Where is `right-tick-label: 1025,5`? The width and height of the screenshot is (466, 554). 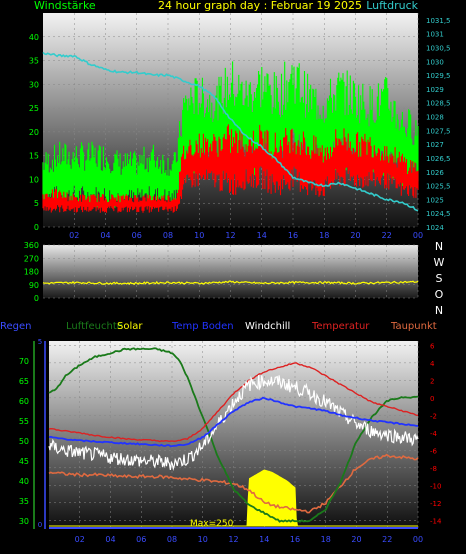
right-tick-label: 1025,5 is located at coordinates (438, 187).